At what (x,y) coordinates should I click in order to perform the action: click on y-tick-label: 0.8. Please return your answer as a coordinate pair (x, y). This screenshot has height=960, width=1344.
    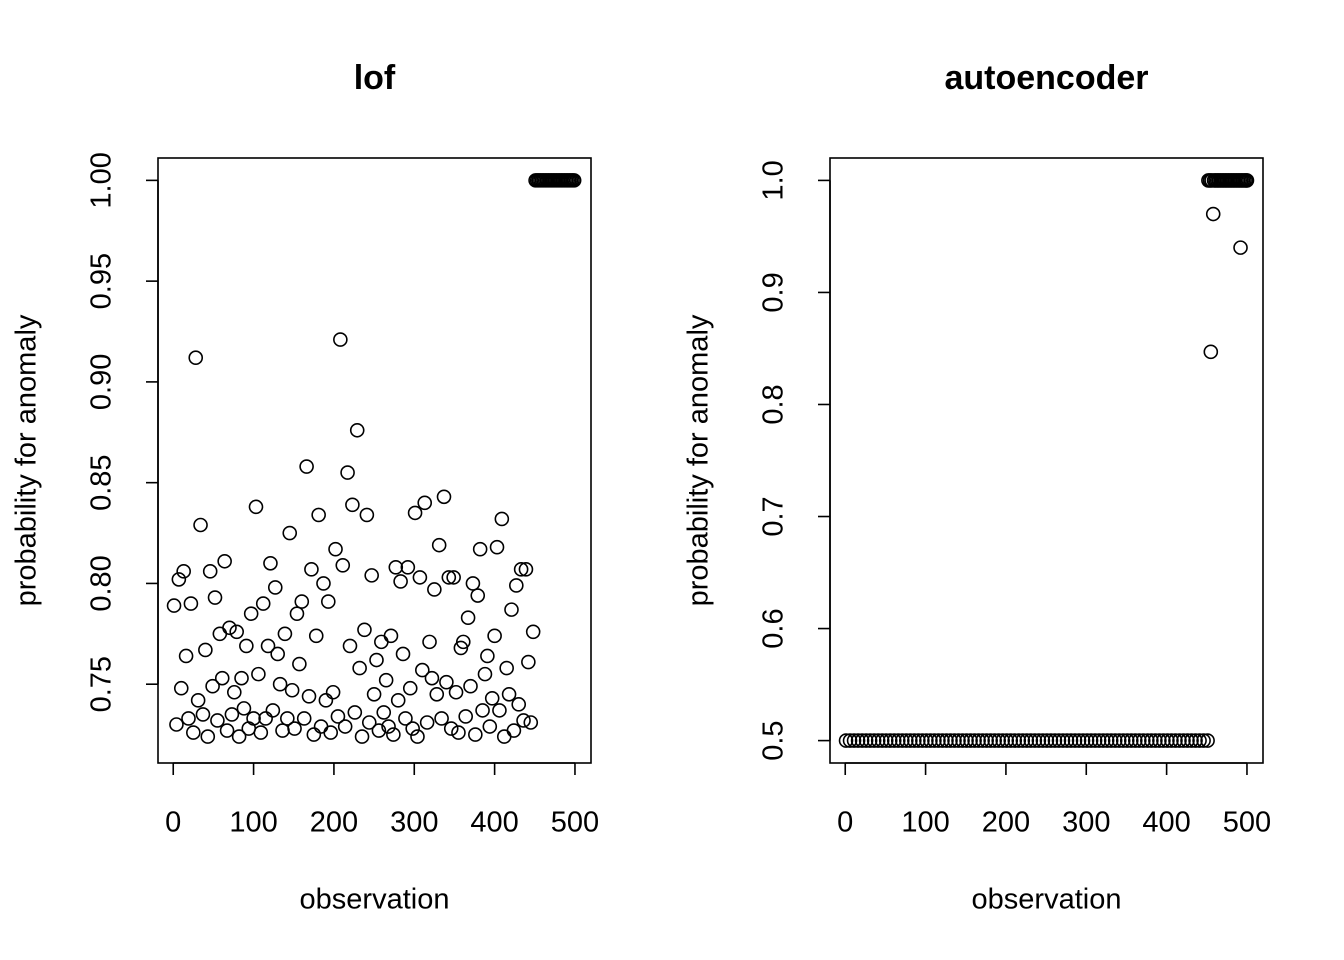
    Looking at the image, I should click on (774, 404).